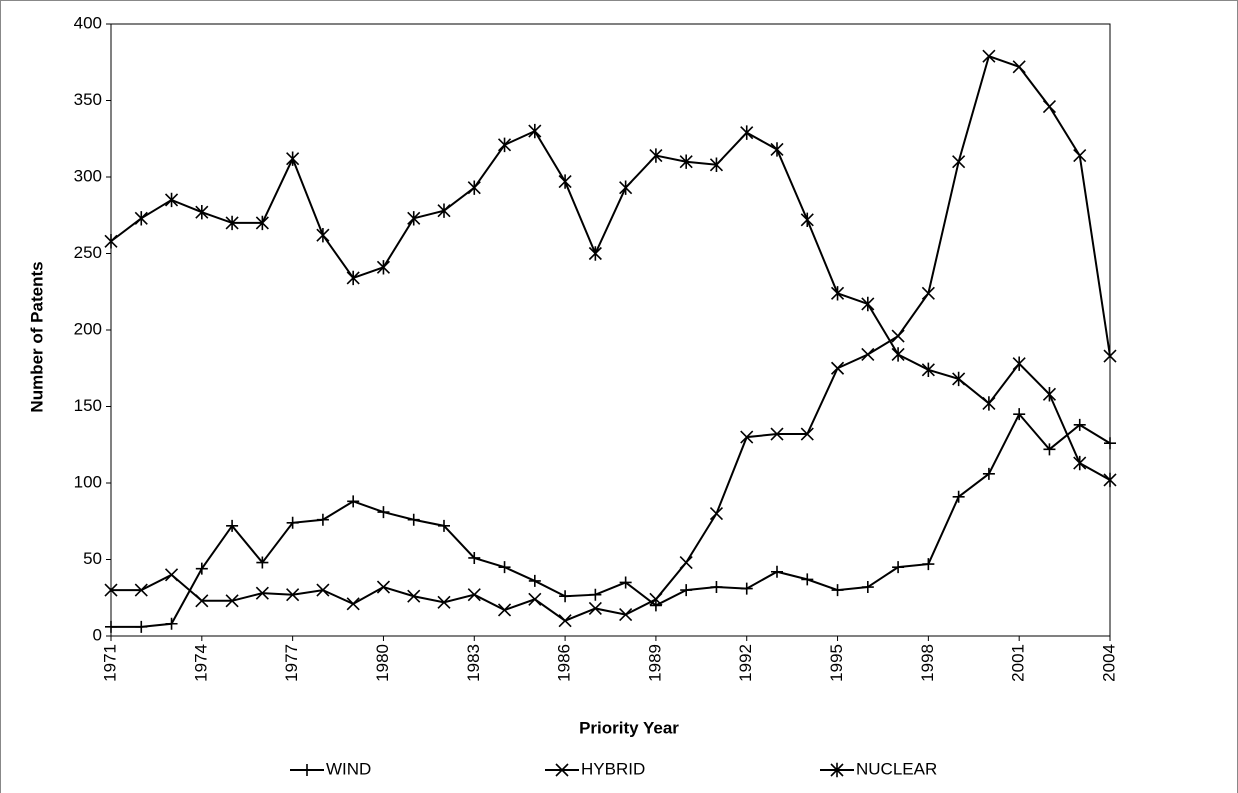 The width and height of the screenshot is (1238, 793). What do you see at coordinates (836, 663) in the screenshot?
I see `x-tick-label: 1995` at bounding box center [836, 663].